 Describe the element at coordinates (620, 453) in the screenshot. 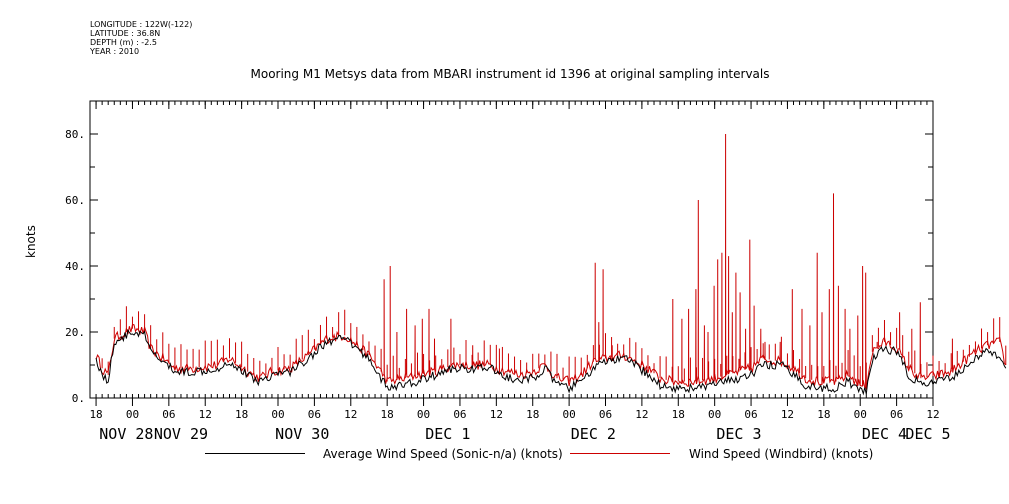

I see `legend-line-windbird` at that location.